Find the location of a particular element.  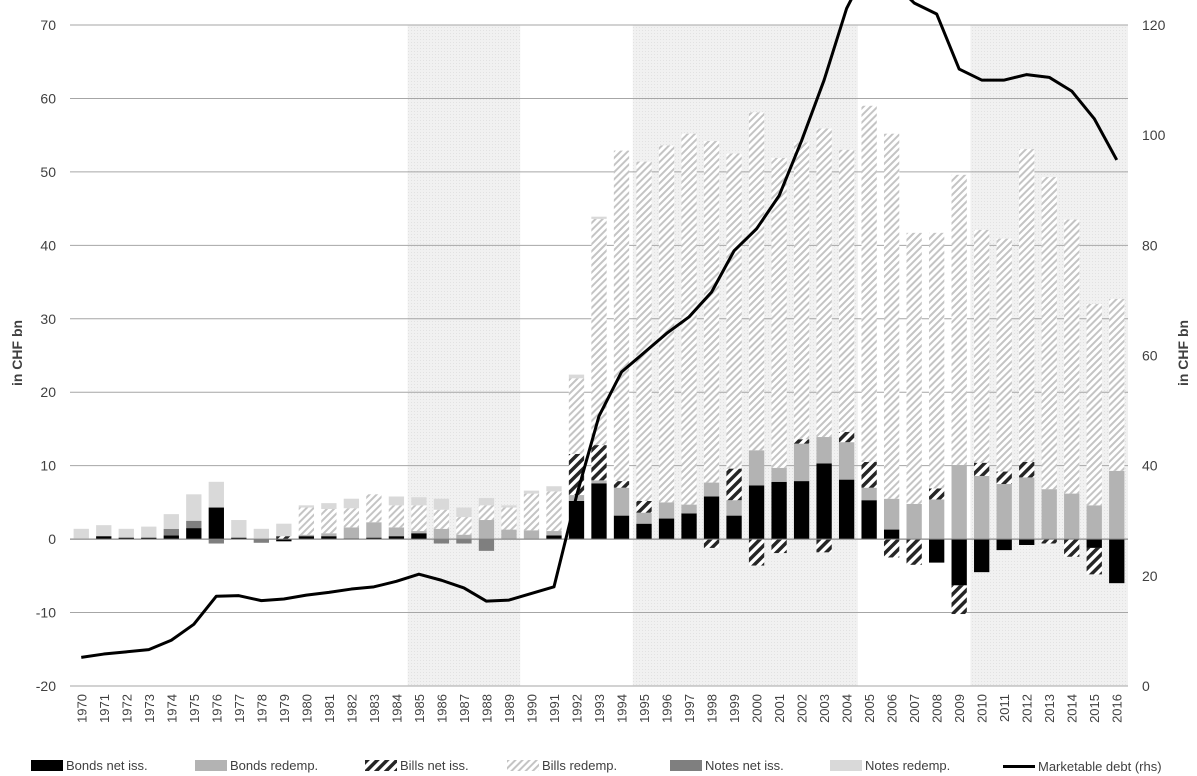

x-tick-label: 1999 is located at coordinates (734, 708).